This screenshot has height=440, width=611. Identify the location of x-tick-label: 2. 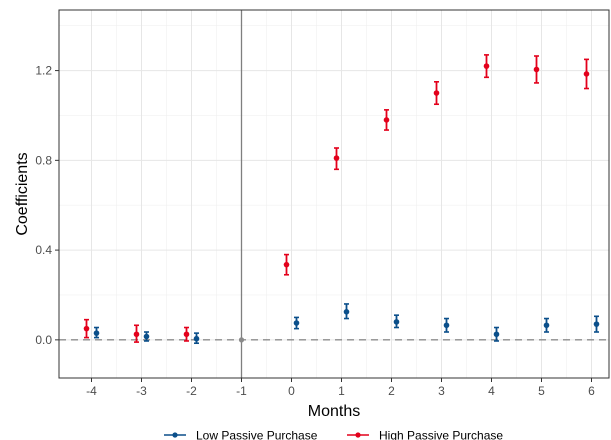
(391, 391).